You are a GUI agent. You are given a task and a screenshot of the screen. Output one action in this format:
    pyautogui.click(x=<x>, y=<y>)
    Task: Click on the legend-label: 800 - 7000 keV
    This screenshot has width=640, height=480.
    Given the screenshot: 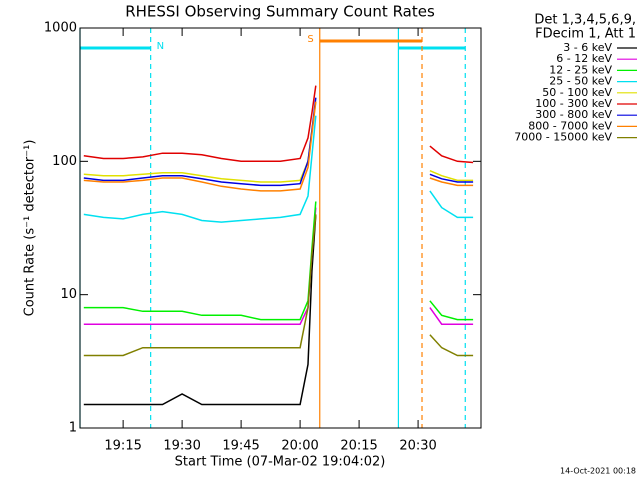 What is the action you would take?
    pyautogui.click(x=570, y=125)
    